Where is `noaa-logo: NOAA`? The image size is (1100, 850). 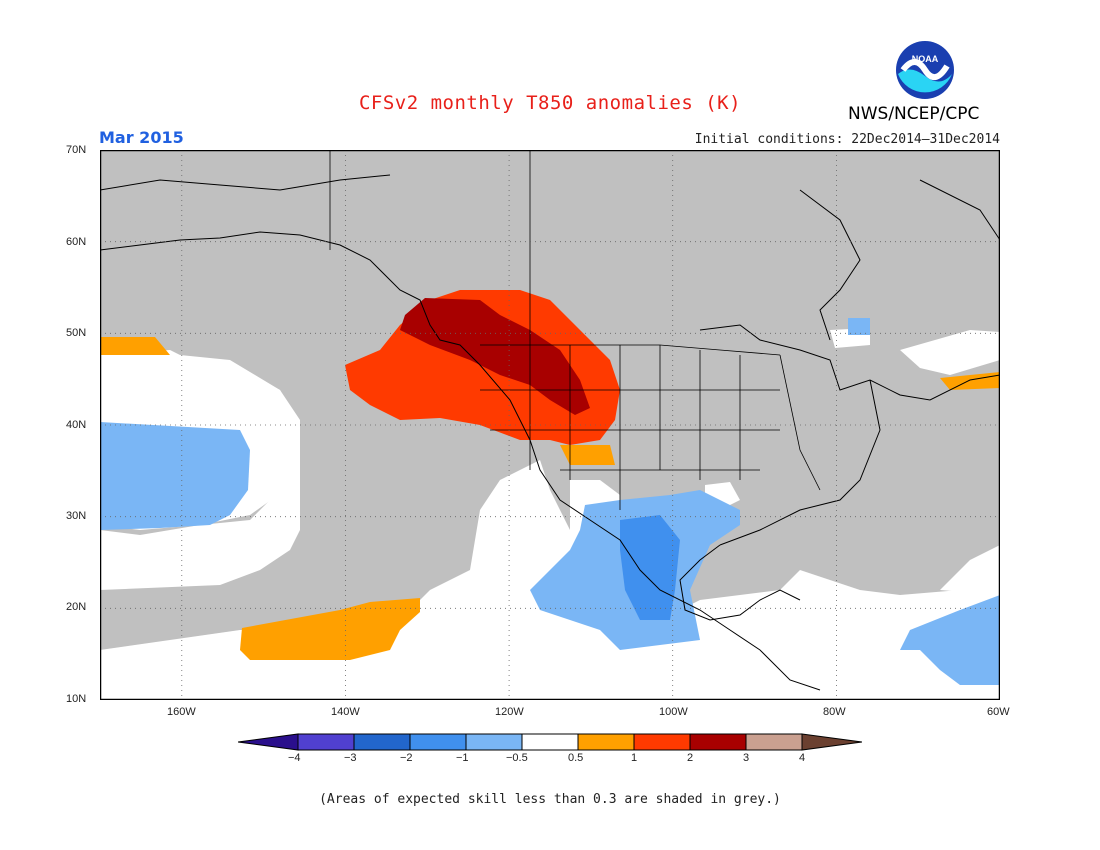 noaa-logo: NOAA is located at coordinates (925, 70).